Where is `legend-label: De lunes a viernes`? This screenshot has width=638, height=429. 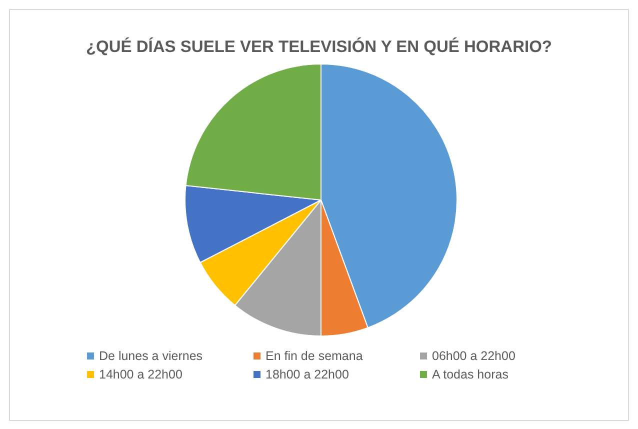
legend-label: De lunes a viernes is located at coordinates (151, 356).